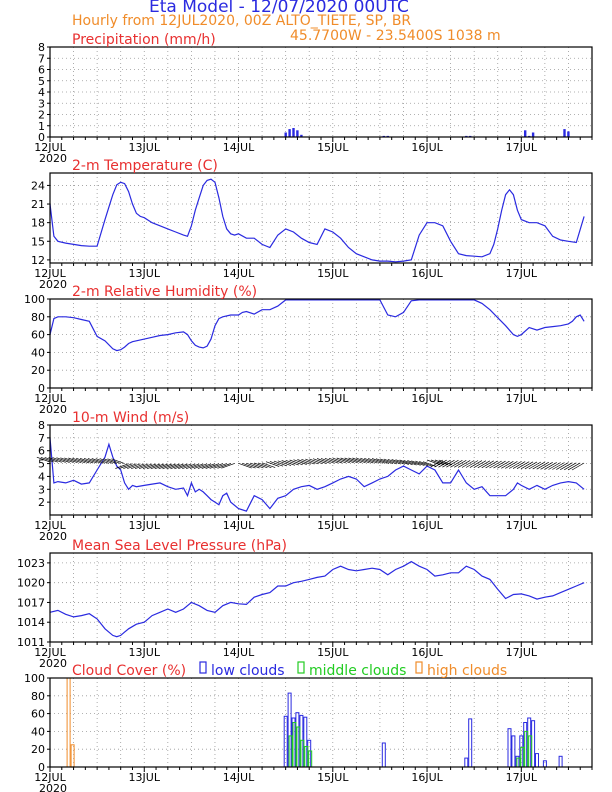  What do you see at coordinates (41, 81) in the screenshot?
I see `y-tick-label: 5` at bounding box center [41, 81].